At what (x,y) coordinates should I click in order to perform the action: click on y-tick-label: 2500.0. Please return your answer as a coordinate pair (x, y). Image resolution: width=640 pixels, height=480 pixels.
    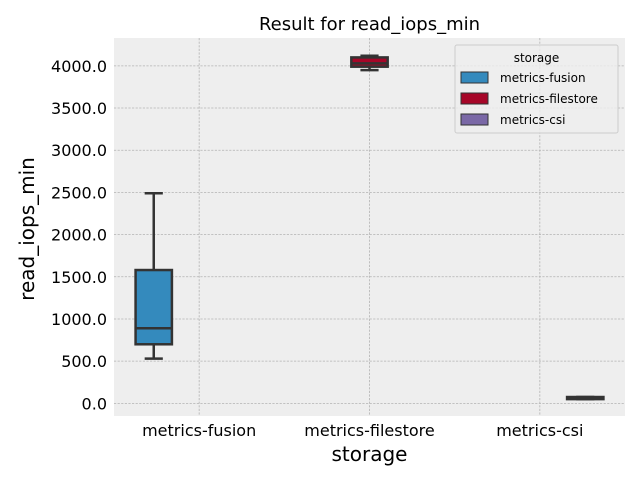
    Looking at the image, I should click on (79, 192).